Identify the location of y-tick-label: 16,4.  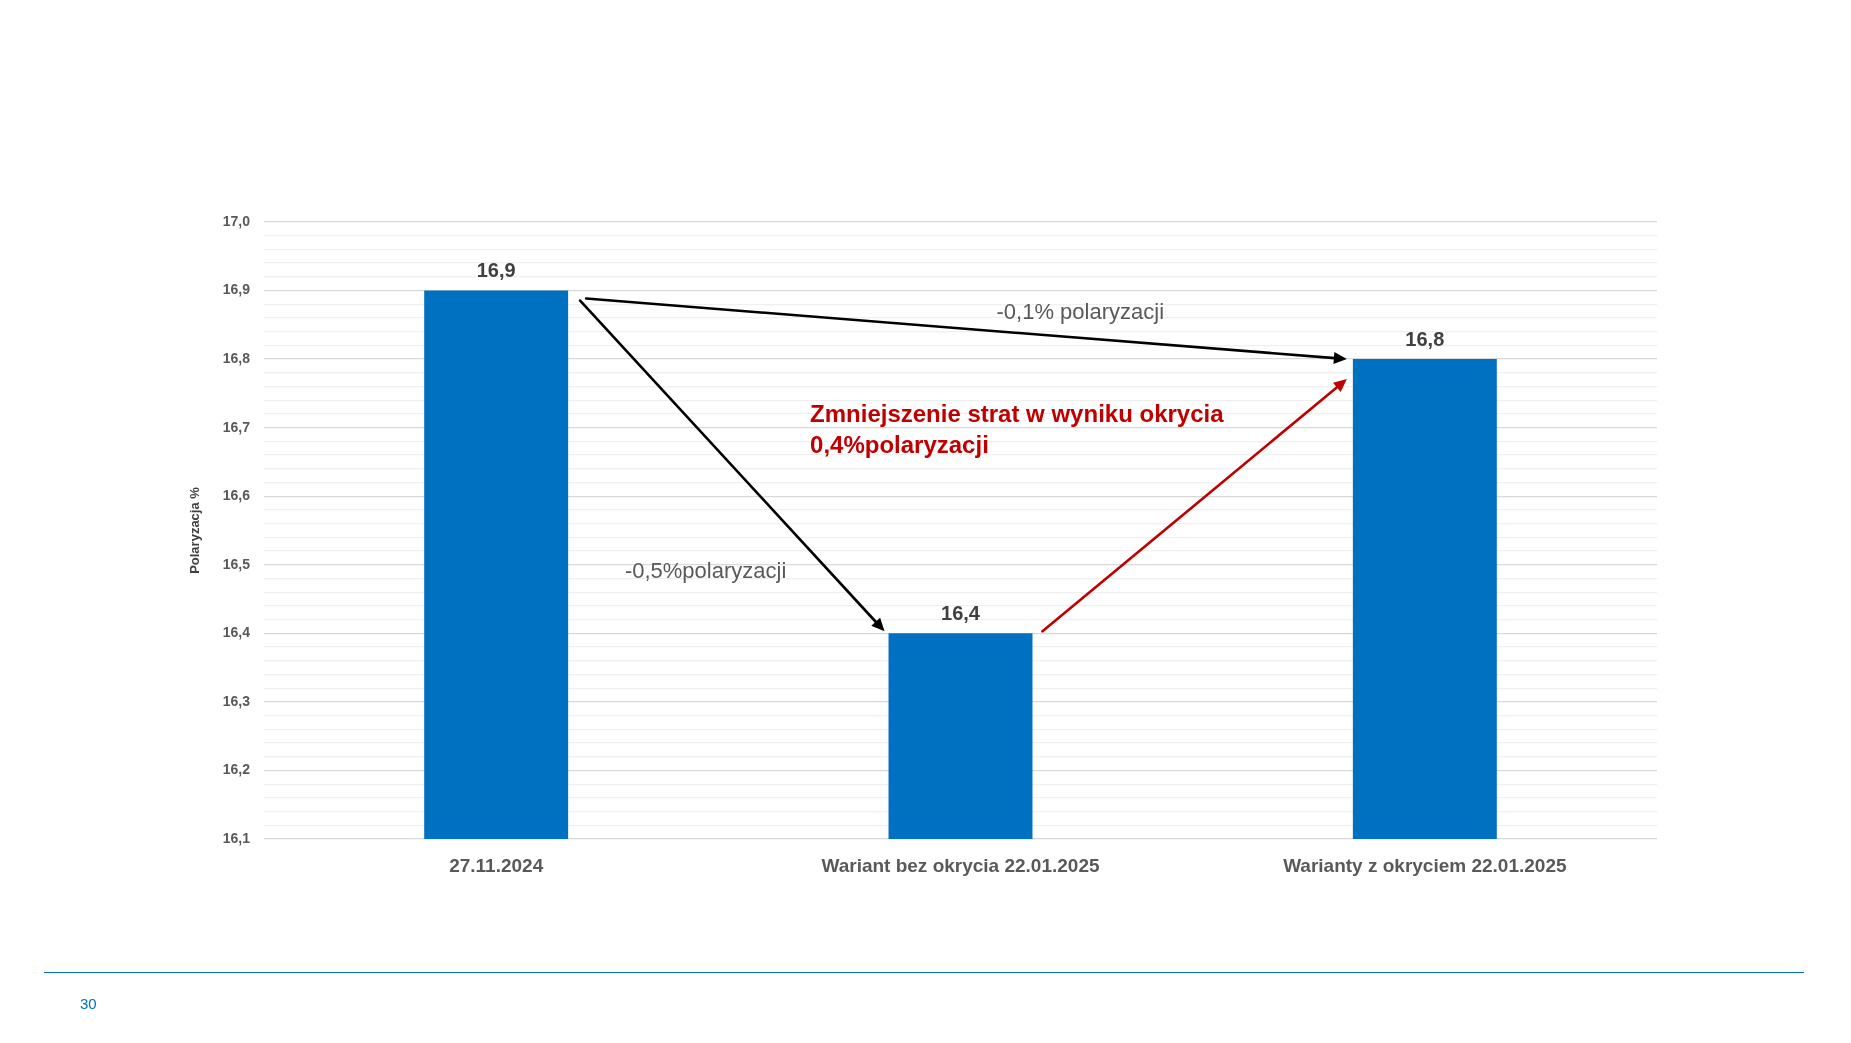
(236, 632).